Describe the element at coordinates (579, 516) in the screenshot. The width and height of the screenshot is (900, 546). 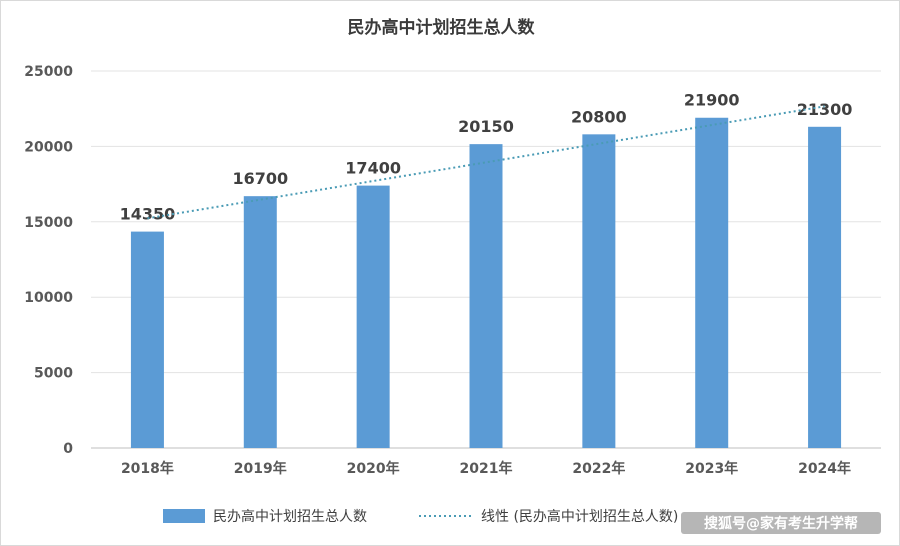
I see `legend-label-trendline: 线性 (民办高中计划招生总人数)` at that location.